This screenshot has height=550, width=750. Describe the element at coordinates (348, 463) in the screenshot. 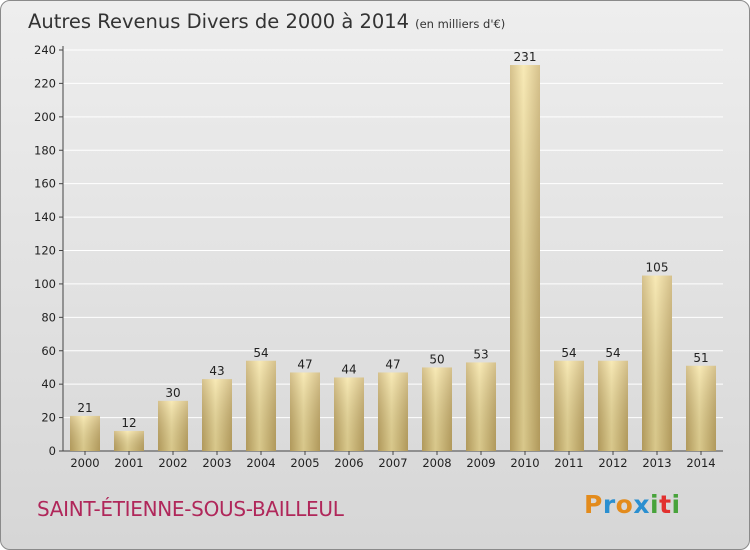

I see `x-tick-label: 2006` at that location.